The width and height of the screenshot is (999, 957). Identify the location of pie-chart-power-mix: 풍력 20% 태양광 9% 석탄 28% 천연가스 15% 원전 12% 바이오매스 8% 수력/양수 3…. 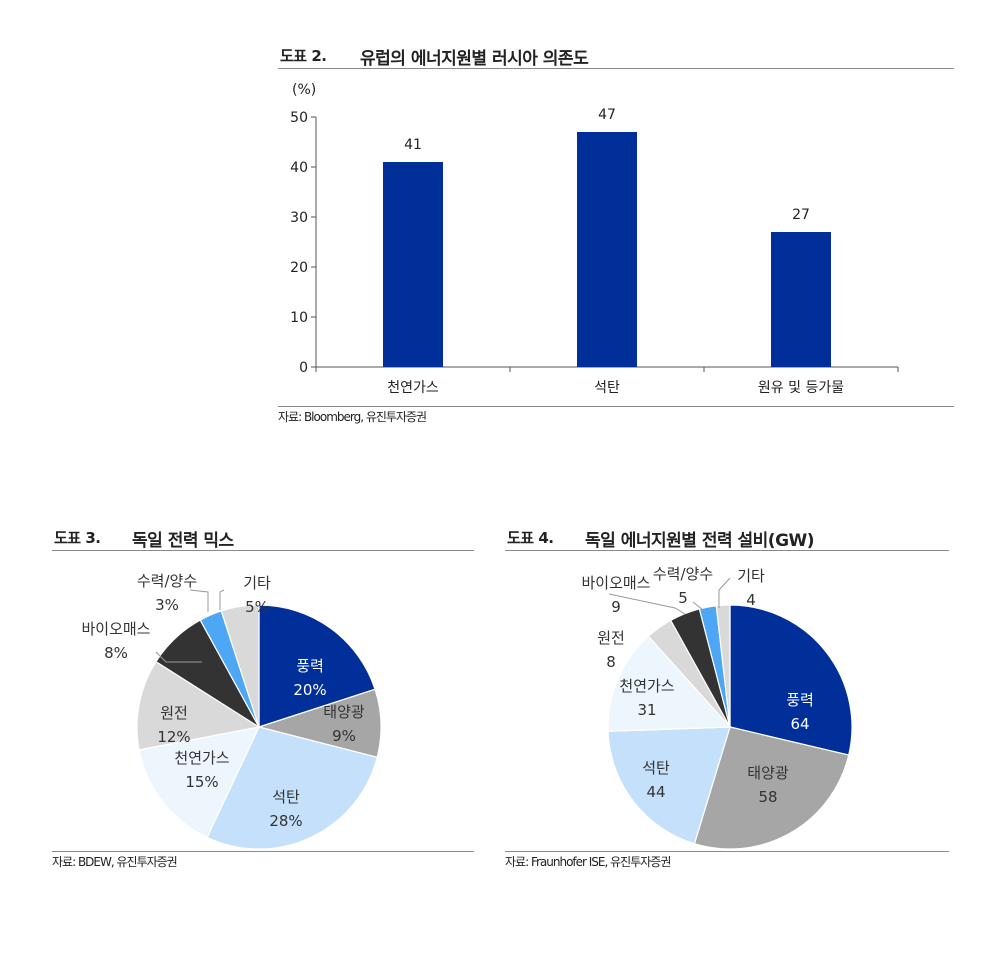
(231, 711).